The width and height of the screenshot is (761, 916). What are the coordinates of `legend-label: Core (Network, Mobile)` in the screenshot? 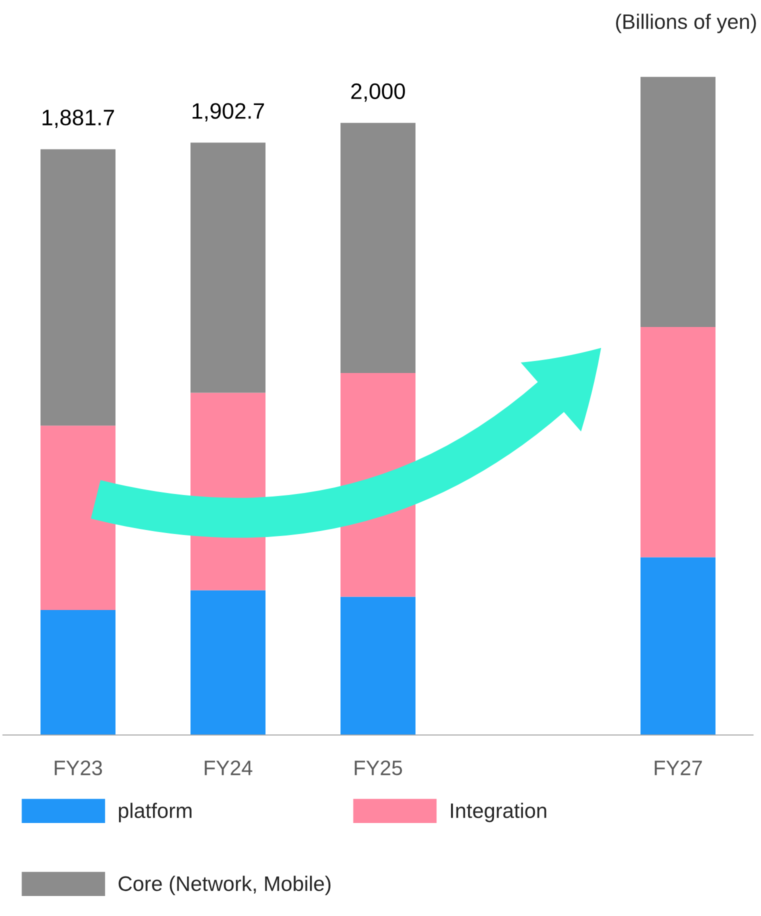 It's located at (224, 886).